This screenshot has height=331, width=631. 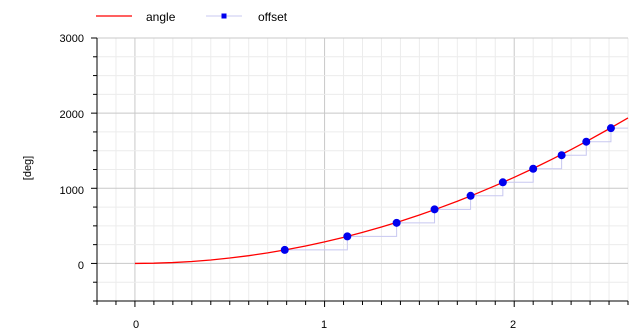 I want to click on legend-marker-offset, so click(x=224, y=16).